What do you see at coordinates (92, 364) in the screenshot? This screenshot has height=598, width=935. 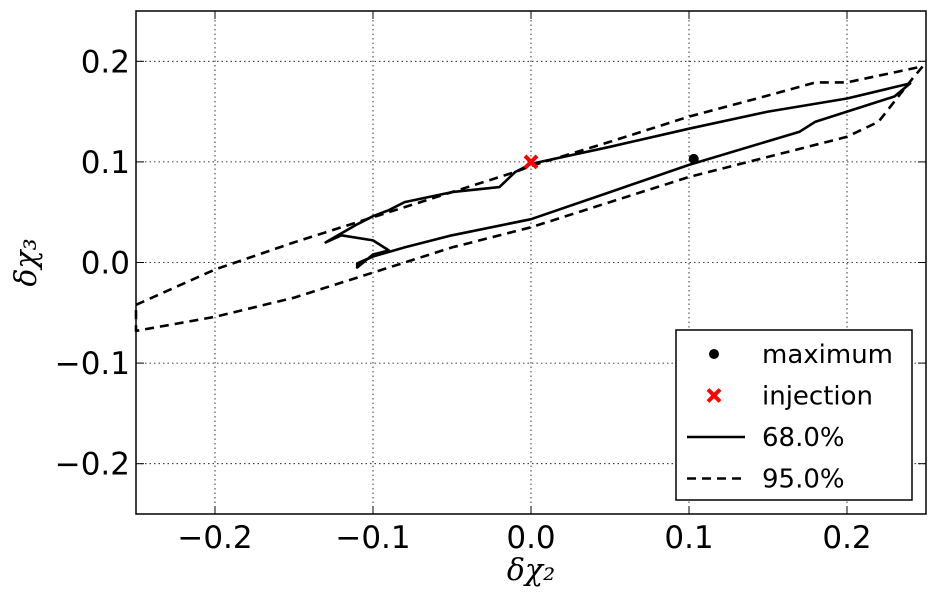 I see `y-tick-label: −0.1` at bounding box center [92, 364].